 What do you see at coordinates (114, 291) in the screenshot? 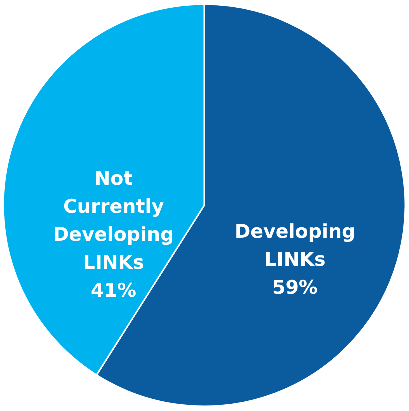
I see `data-label: 41%` at bounding box center [114, 291].